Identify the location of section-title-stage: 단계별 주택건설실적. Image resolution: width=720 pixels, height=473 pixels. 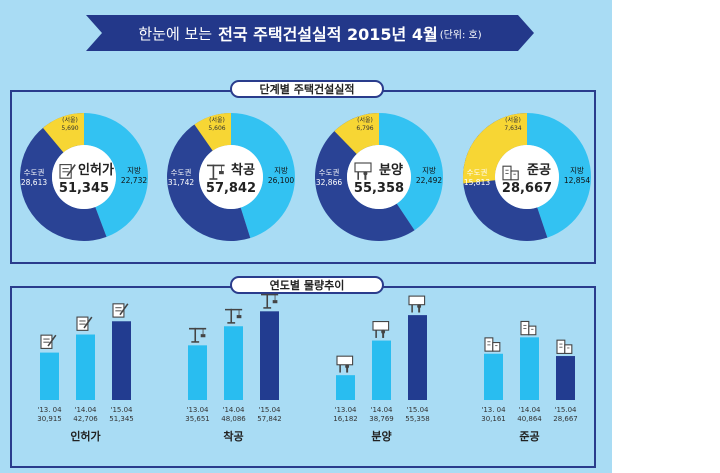
(307, 89).